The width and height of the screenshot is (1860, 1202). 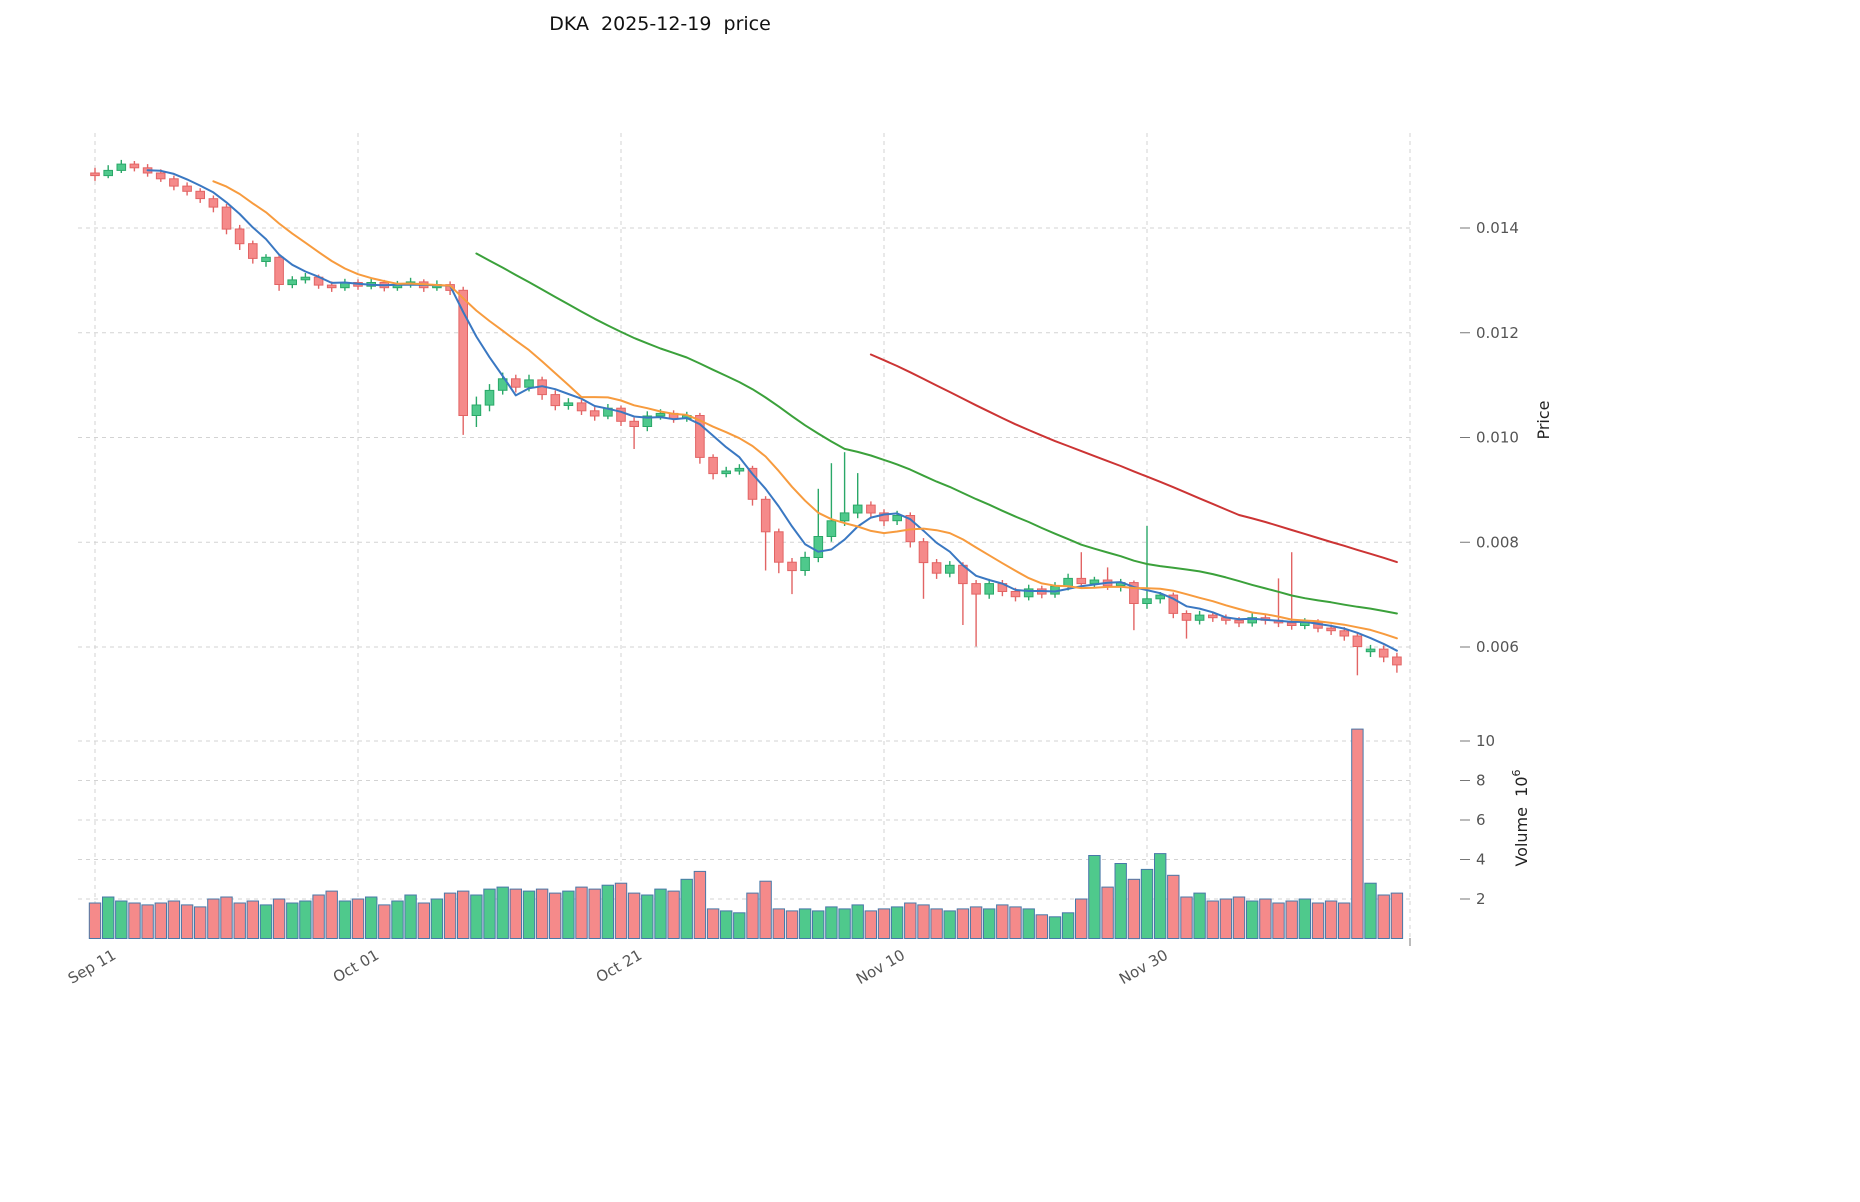 I want to click on price-tick-label: 0.010, so click(x=1497, y=438).